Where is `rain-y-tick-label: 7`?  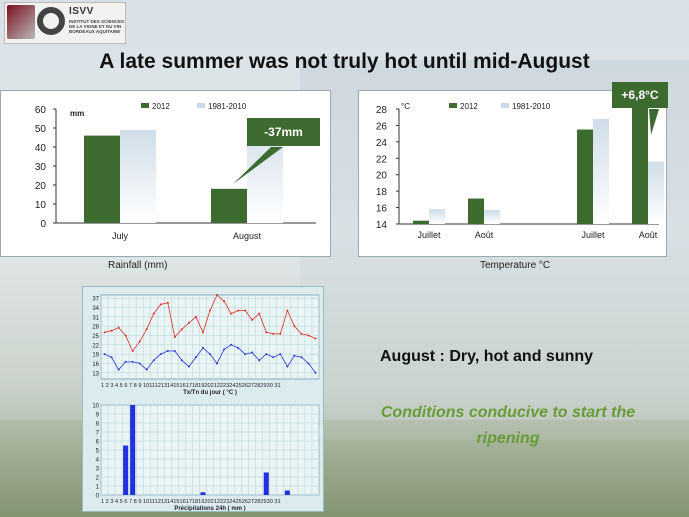
rain-y-tick-label: 7 is located at coordinates (98, 434).